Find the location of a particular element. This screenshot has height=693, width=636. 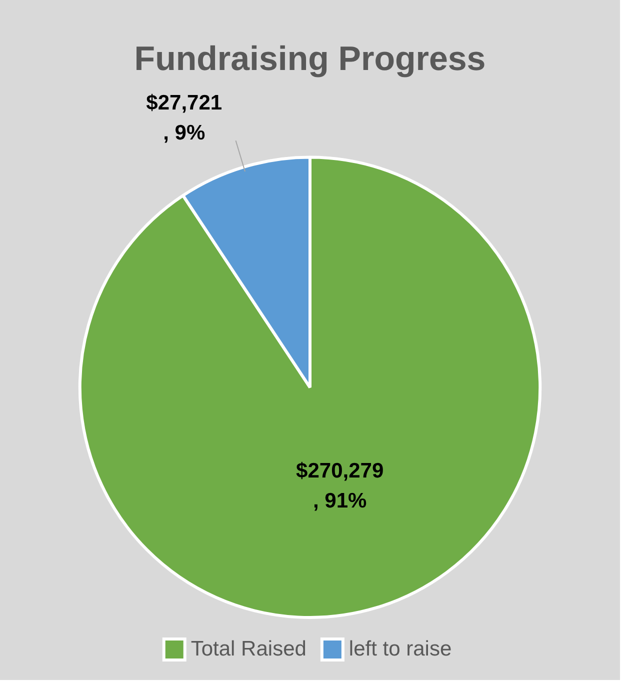

data-label: $27,721 , 9% is located at coordinates (184, 117).